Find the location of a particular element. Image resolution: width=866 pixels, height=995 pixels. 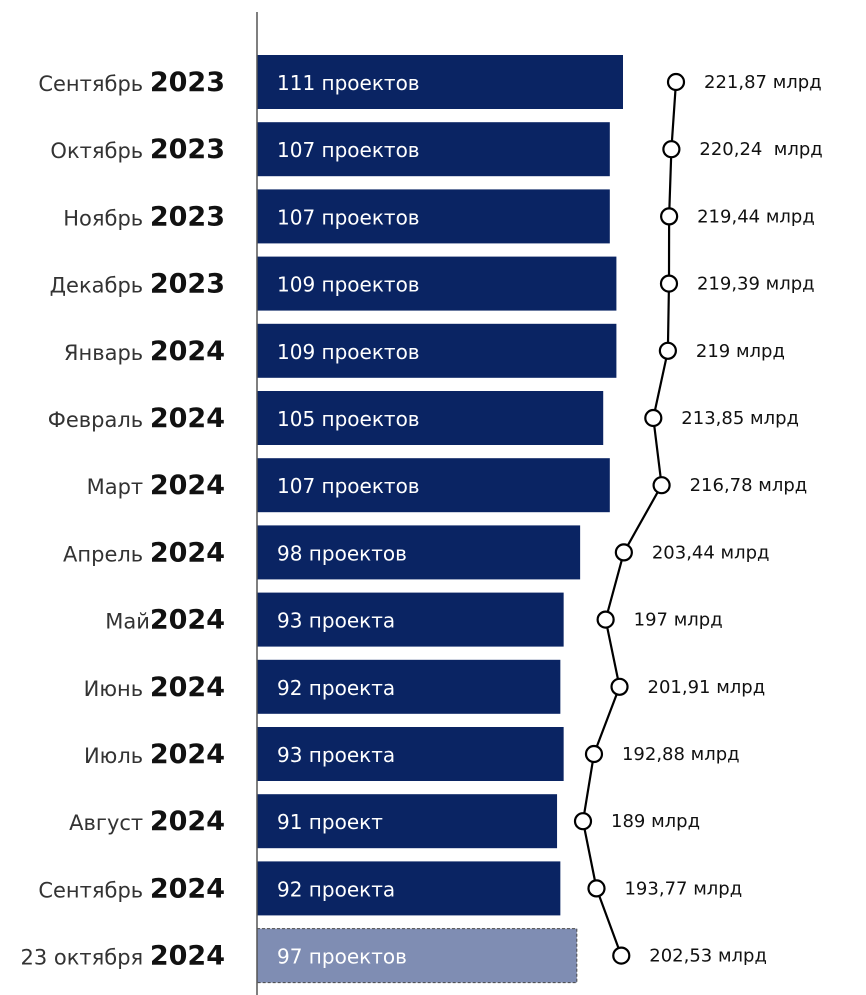

bar-label-0: 111 проектов is located at coordinates (348, 83).